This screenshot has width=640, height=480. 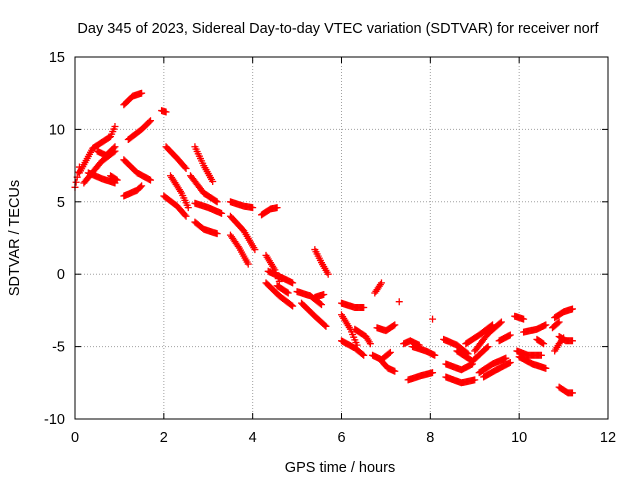 I want to click on y-tick-label: 5, so click(x=61, y=203).